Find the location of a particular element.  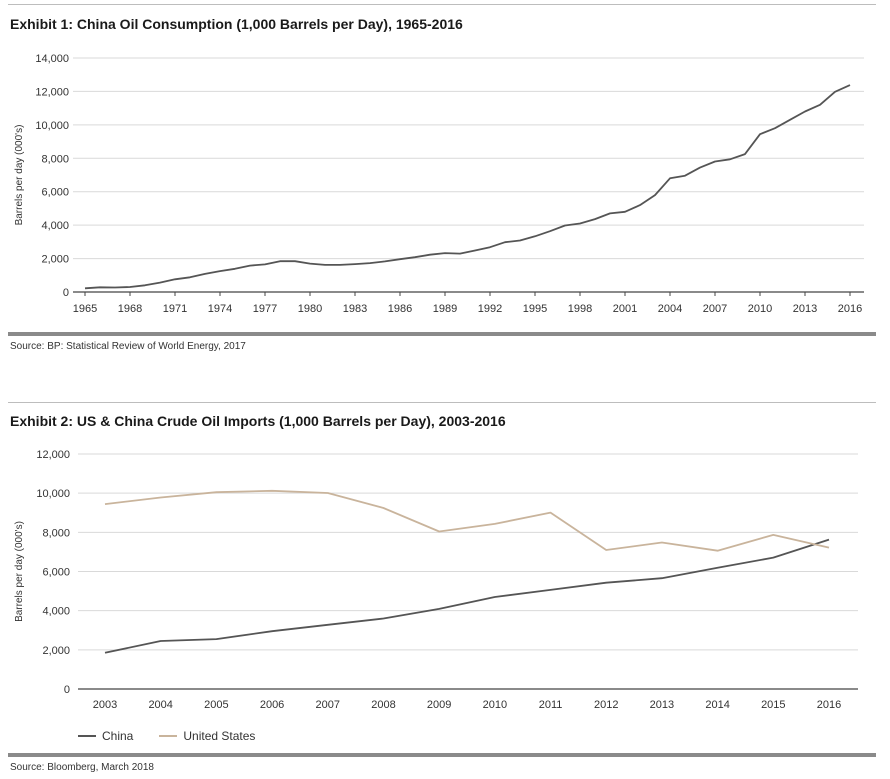

x-tick-label: 1998 is located at coordinates (580, 309).